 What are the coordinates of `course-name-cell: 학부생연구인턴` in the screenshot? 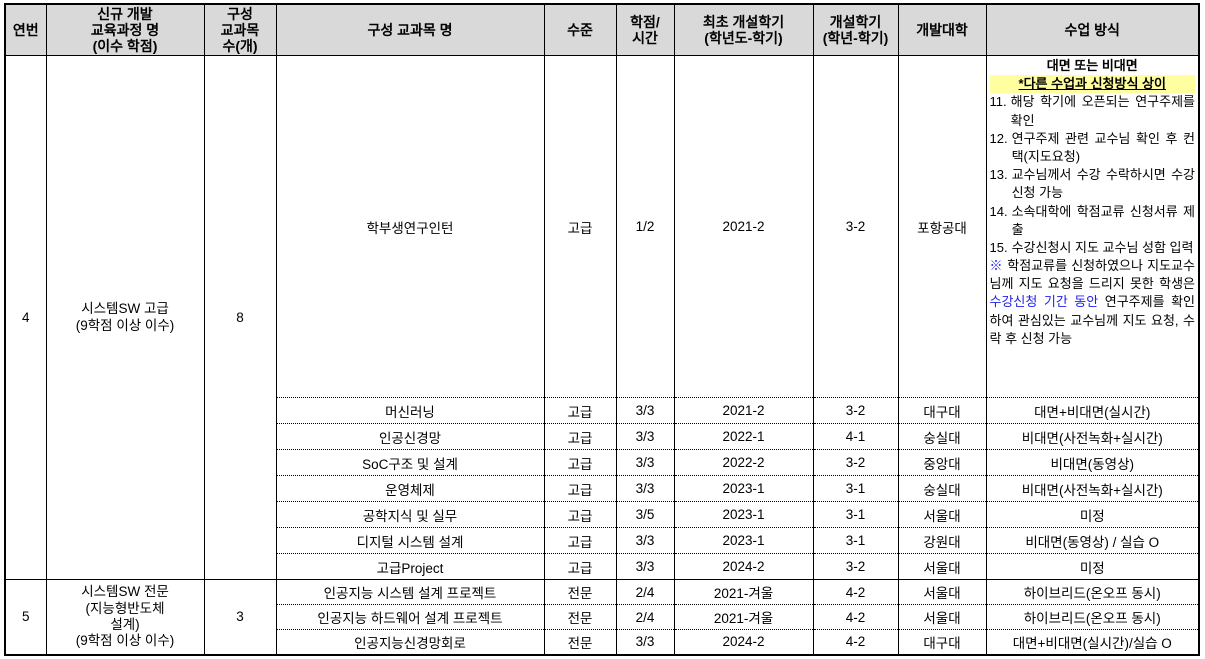 It's located at (410, 226).